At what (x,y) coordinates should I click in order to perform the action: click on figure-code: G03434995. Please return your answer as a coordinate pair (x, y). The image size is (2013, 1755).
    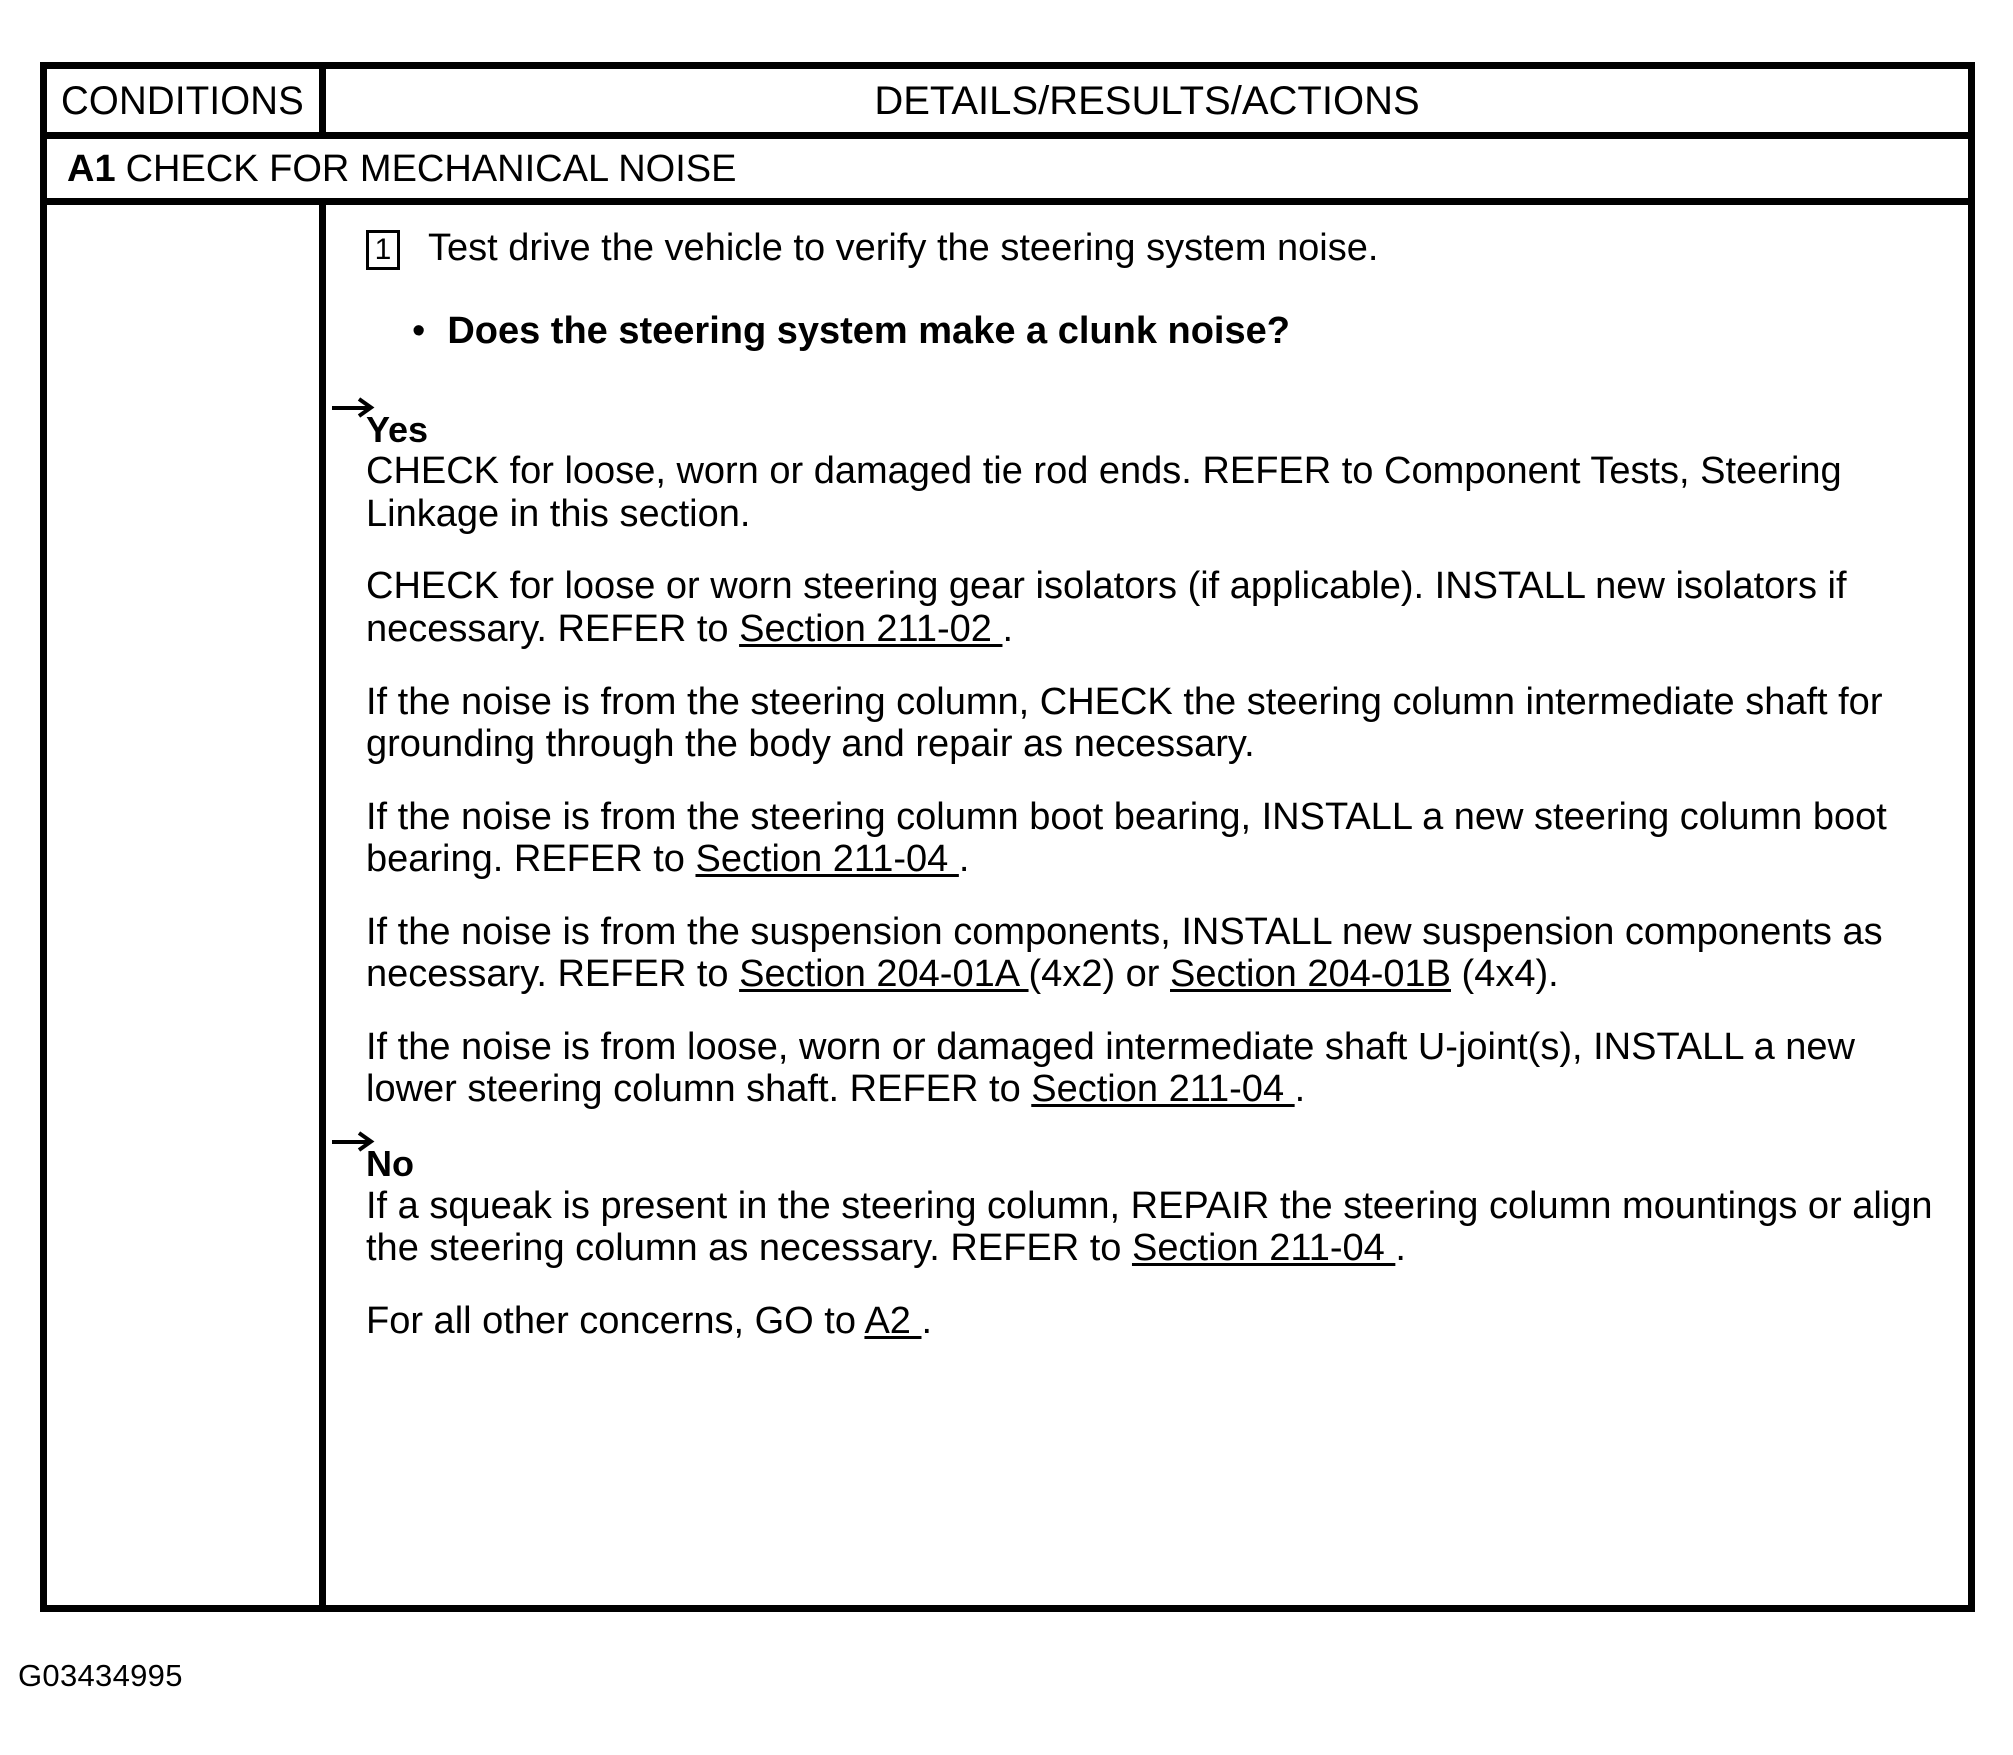
    Looking at the image, I should click on (100, 1675).